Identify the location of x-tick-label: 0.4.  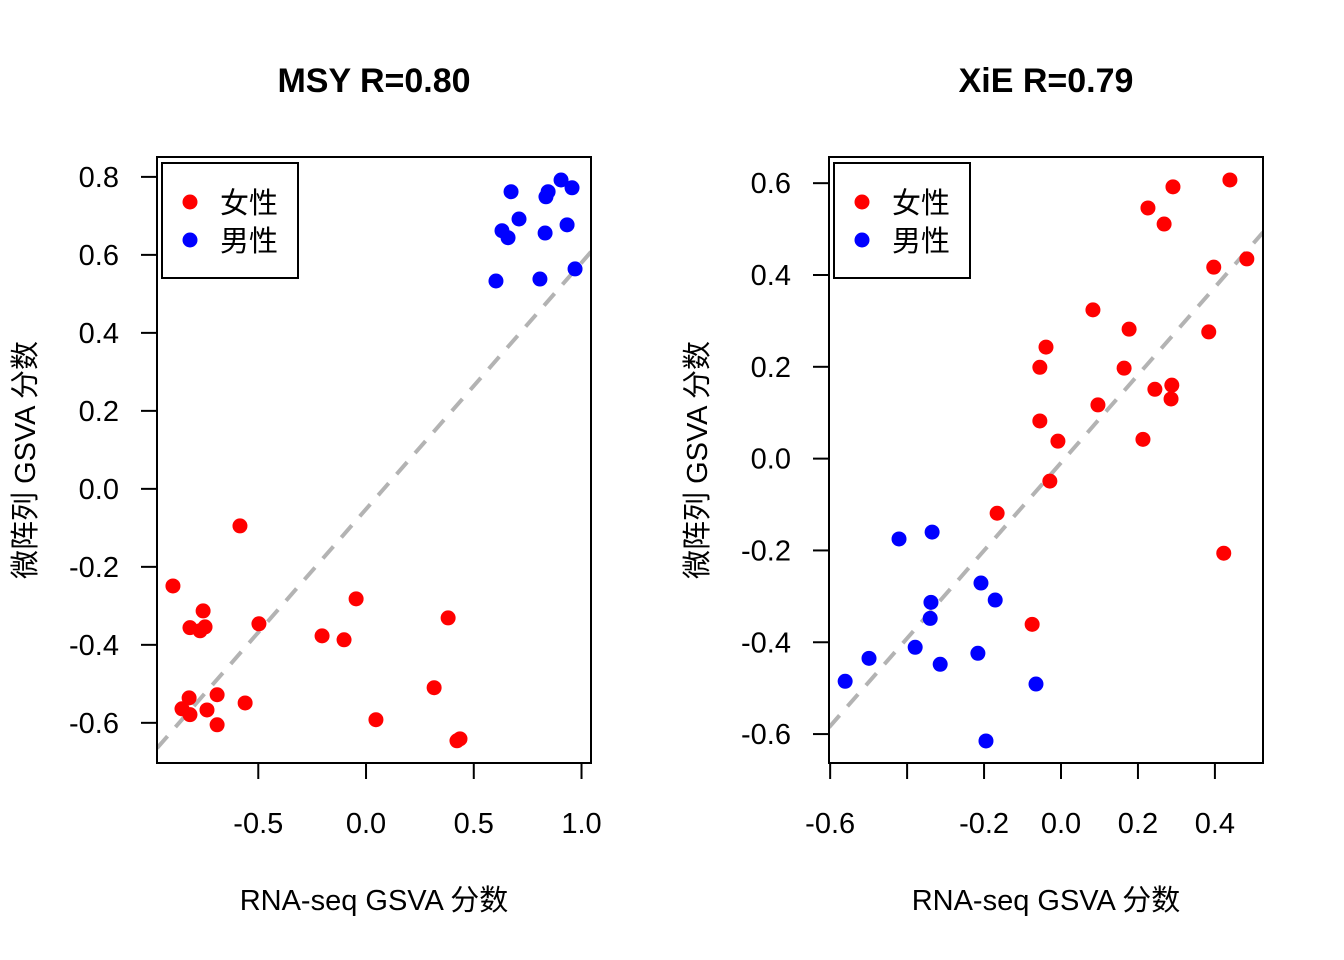
(1215, 824).